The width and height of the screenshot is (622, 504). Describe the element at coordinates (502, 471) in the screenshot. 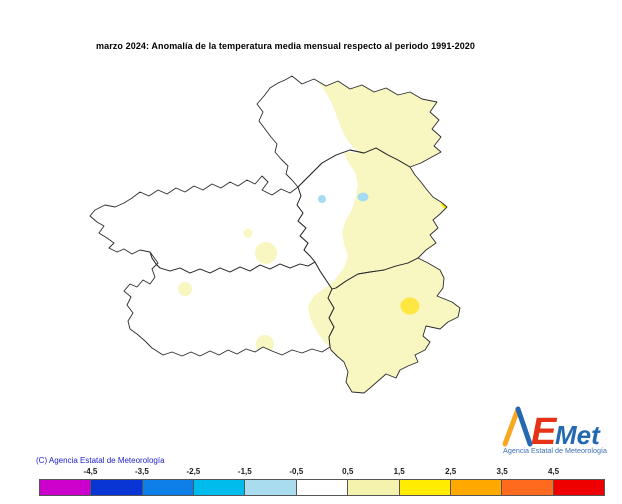

I see `legend-tick-label: 3,5` at that location.